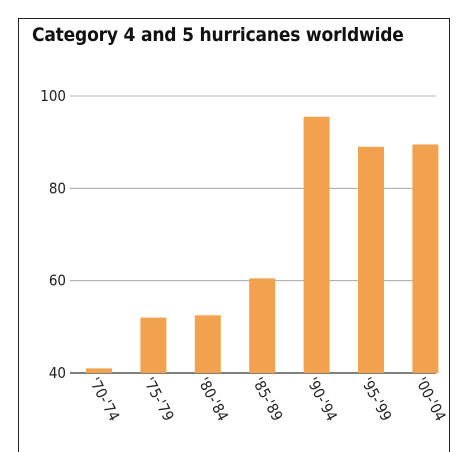 This screenshot has height=452, width=470. What do you see at coordinates (53, 96) in the screenshot?
I see `y-tick-label: 100` at bounding box center [53, 96].